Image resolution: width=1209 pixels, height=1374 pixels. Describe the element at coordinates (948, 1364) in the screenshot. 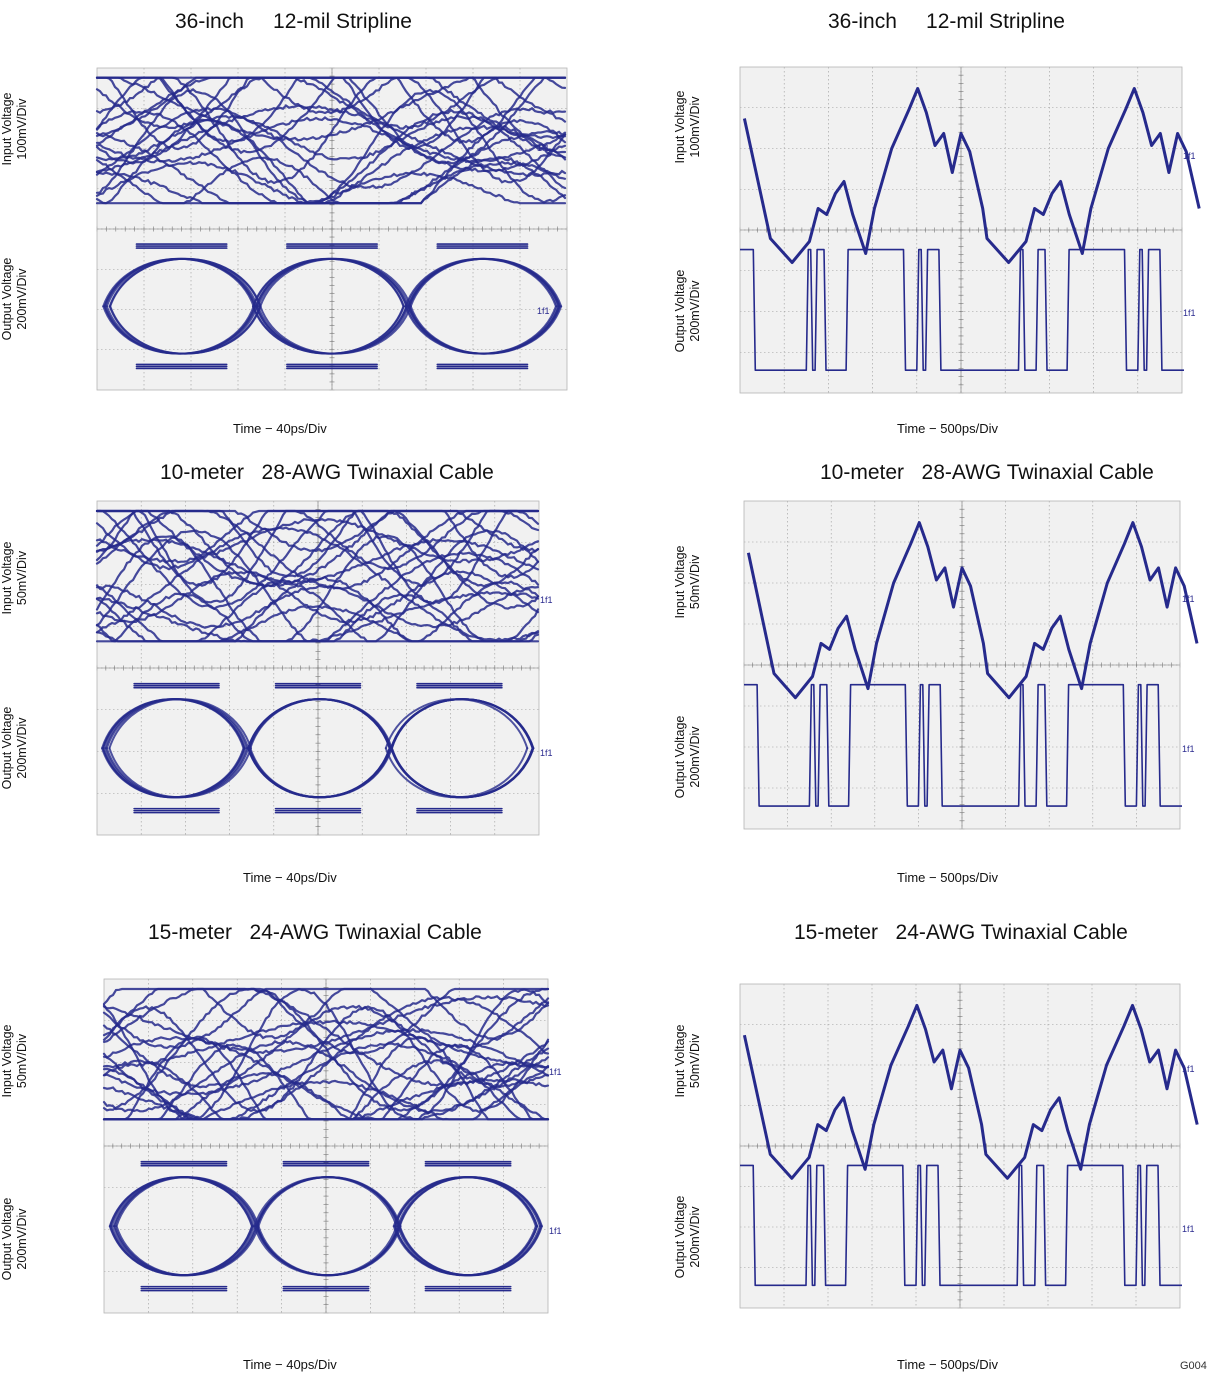

I see `x-axis-label: Time − 500ps/Div` at that location.